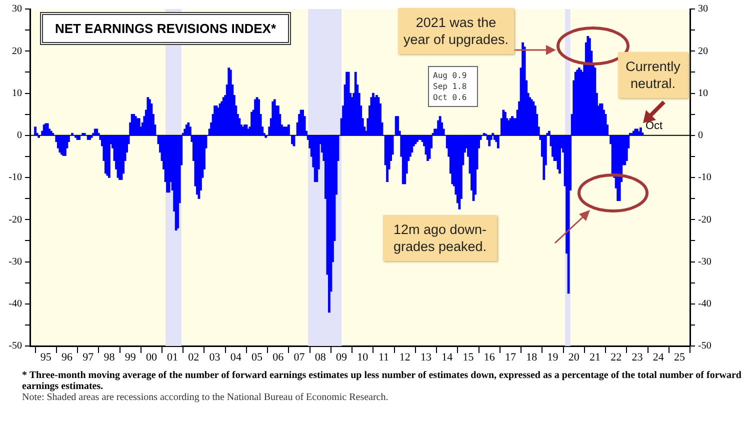 The height and width of the screenshot is (426, 754). Describe the element at coordinates (17, 51) in the screenshot. I see `y-tick-label: 20` at that location.